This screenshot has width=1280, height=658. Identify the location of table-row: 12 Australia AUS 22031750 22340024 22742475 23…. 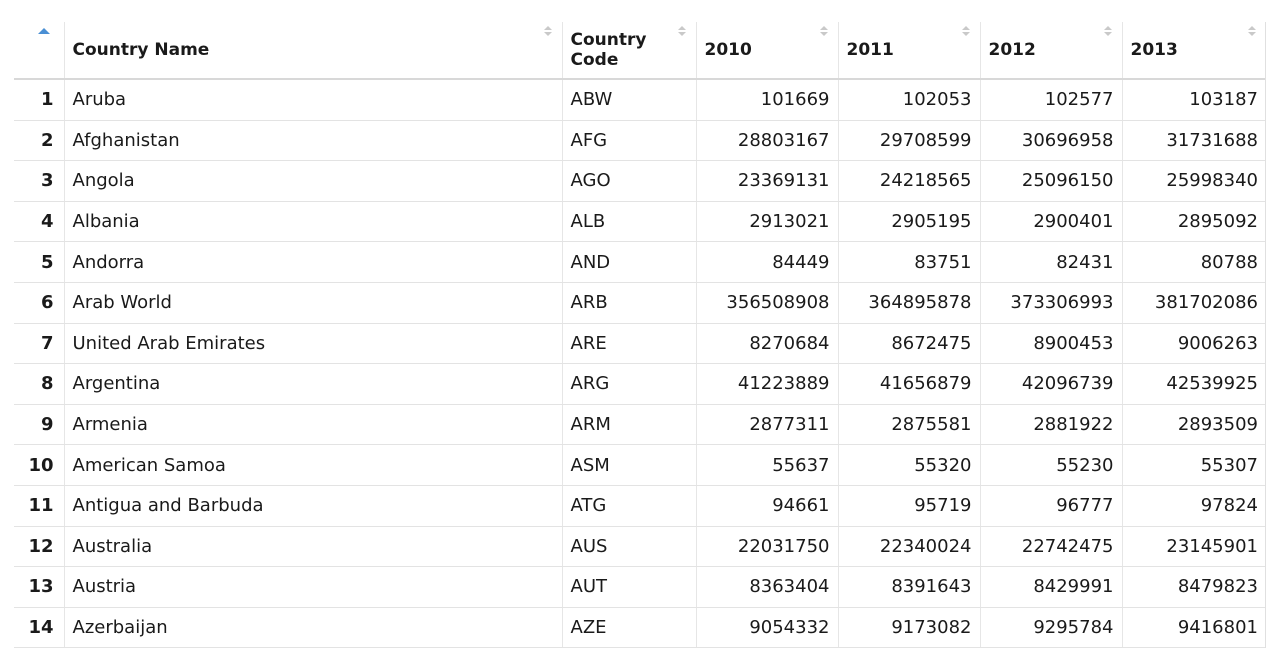
(640, 547).